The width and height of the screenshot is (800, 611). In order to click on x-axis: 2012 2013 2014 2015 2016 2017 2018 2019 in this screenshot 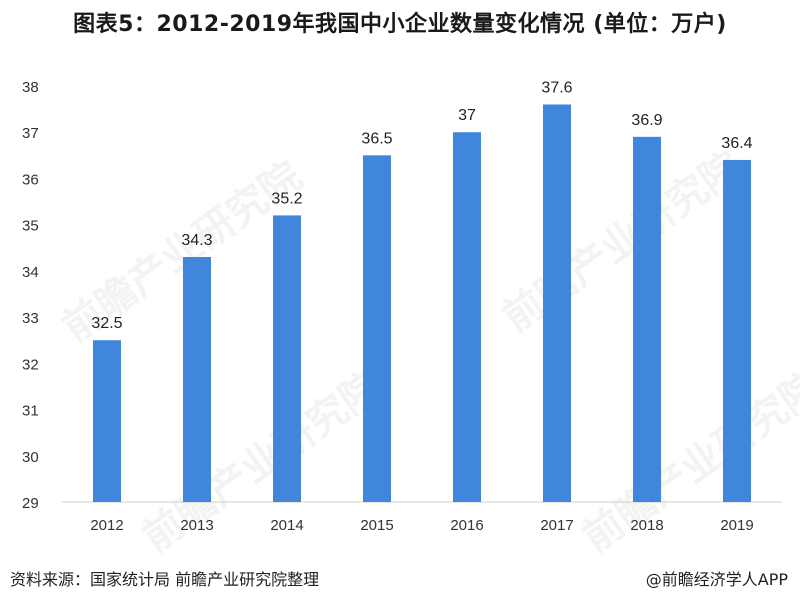, I will do `click(421, 525)`.